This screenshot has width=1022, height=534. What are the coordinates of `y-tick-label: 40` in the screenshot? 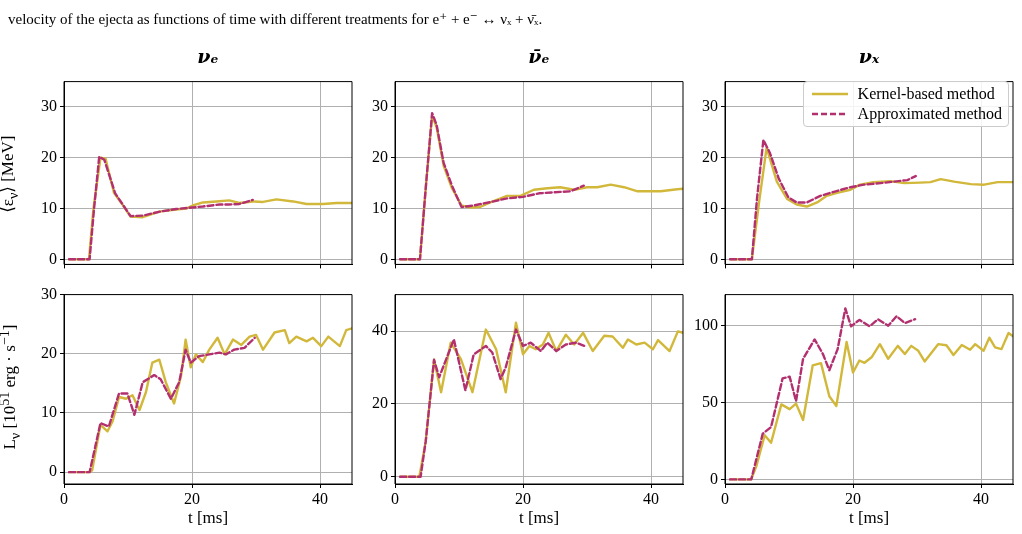 It's located at (380, 330).